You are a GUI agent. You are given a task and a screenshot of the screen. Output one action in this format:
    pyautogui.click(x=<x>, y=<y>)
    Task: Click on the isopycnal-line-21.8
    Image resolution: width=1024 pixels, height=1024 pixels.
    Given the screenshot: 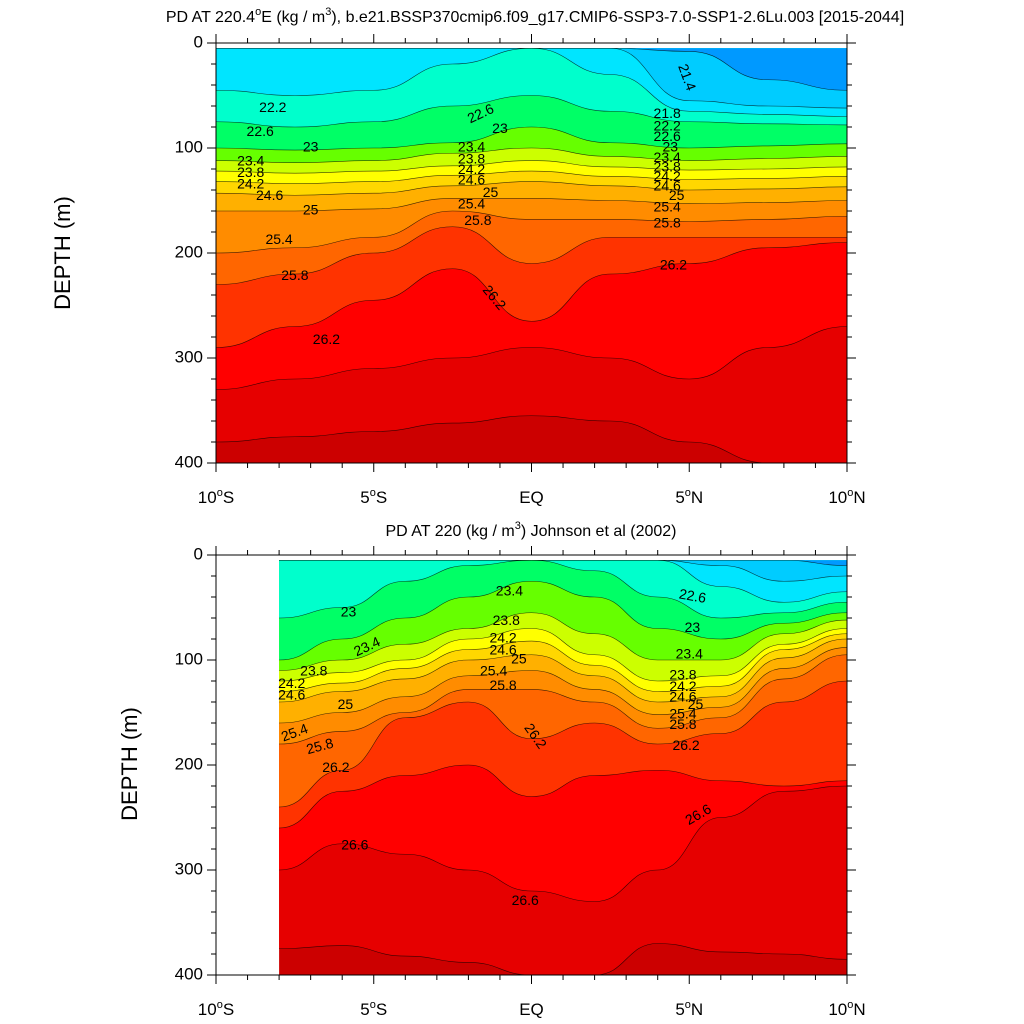 What is the action you would take?
    pyautogui.click(x=532, y=78)
    